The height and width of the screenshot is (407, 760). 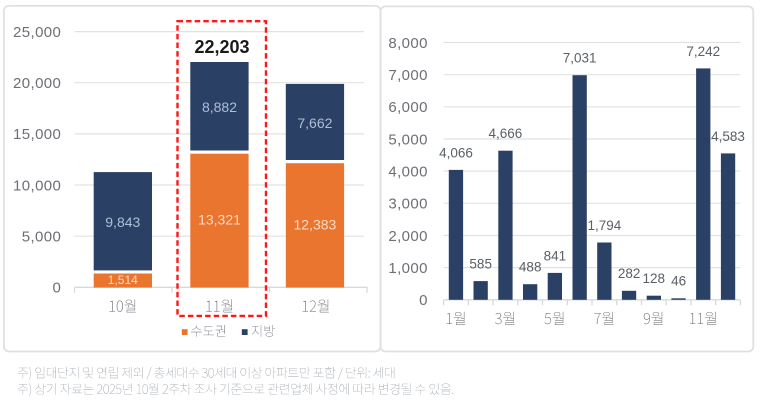 What do you see at coordinates (408, 107) in the screenshot?
I see `svg-text: 6,000` at bounding box center [408, 107].